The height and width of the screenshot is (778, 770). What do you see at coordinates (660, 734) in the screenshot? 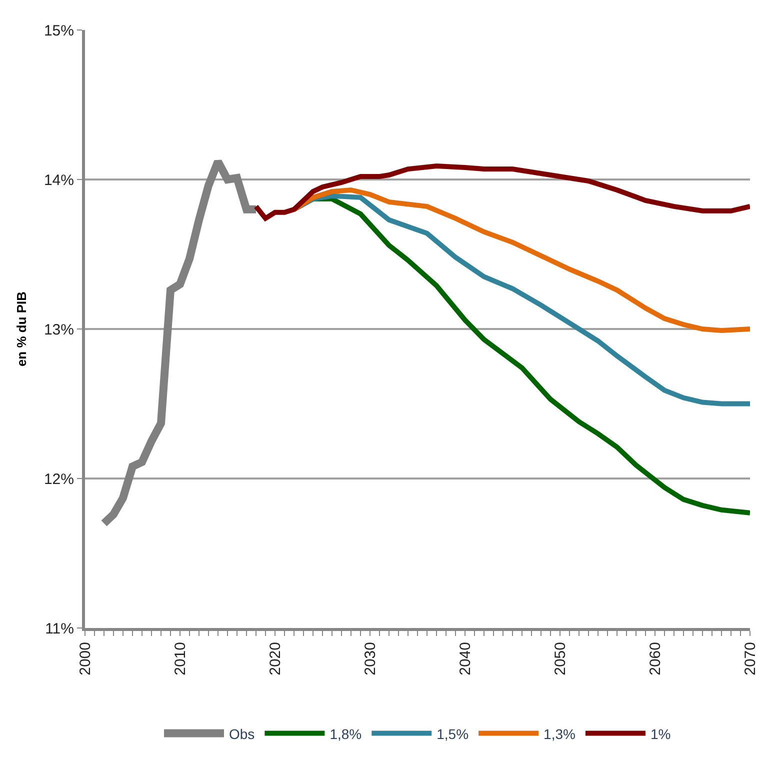
I see `legend-label: 1%` at bounding box center [660, 734].